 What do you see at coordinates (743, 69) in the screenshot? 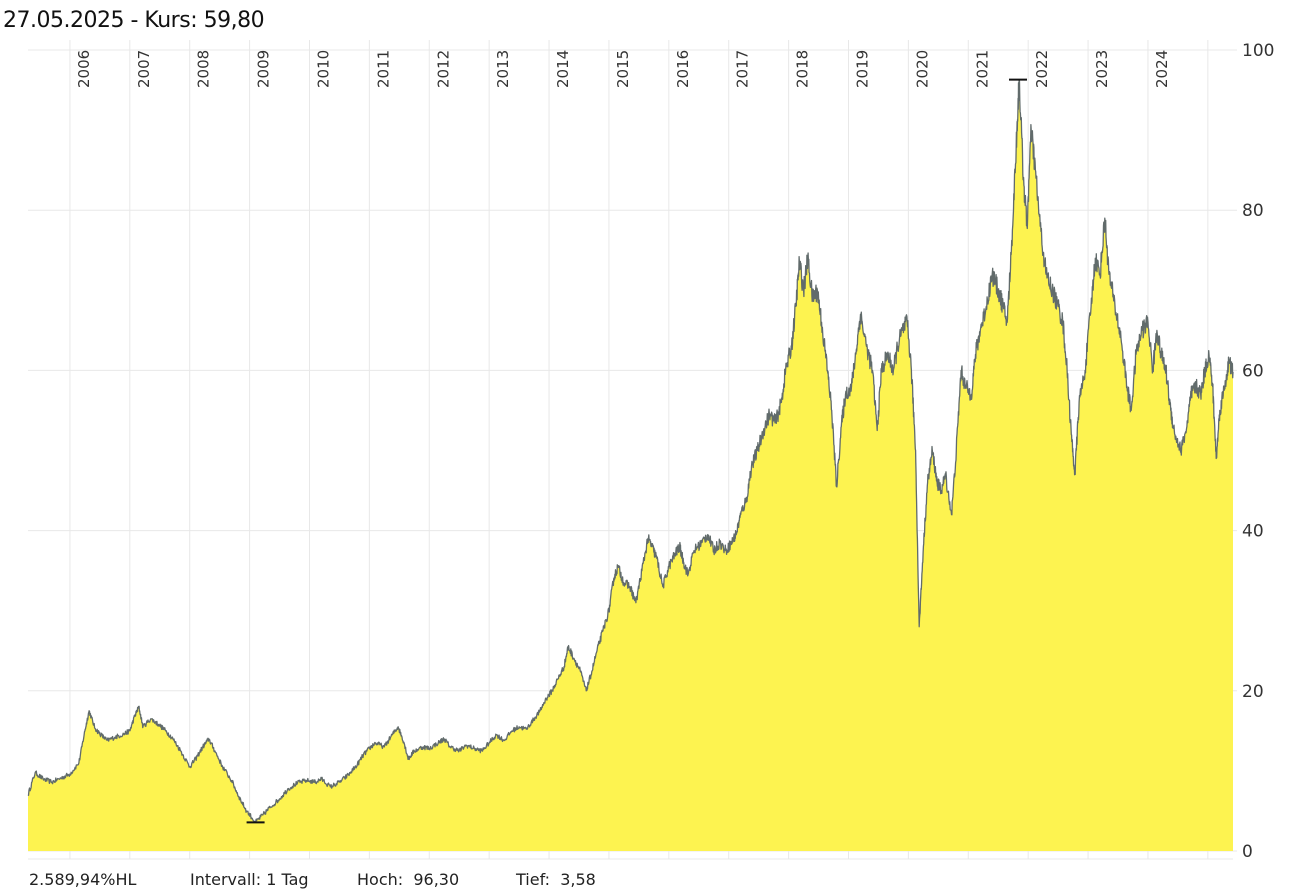
I see `x-tick-label-2017: 2017` at bounding box center [743, 69].